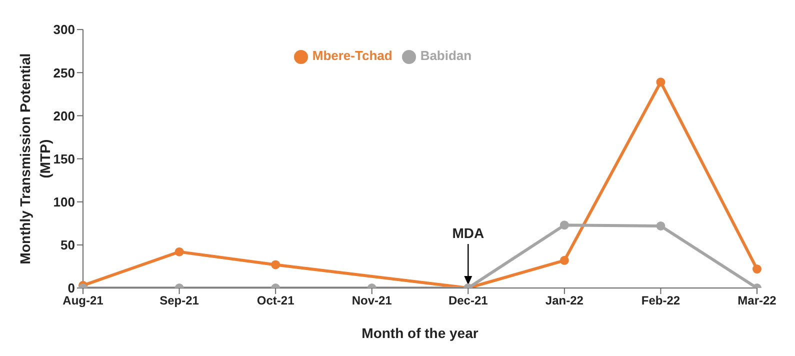 The width and height of the screenshot is (795, 356). Describe the element at coordinates (67, 245) in the screenshot. I see `y-tick-label: 50` at that location.